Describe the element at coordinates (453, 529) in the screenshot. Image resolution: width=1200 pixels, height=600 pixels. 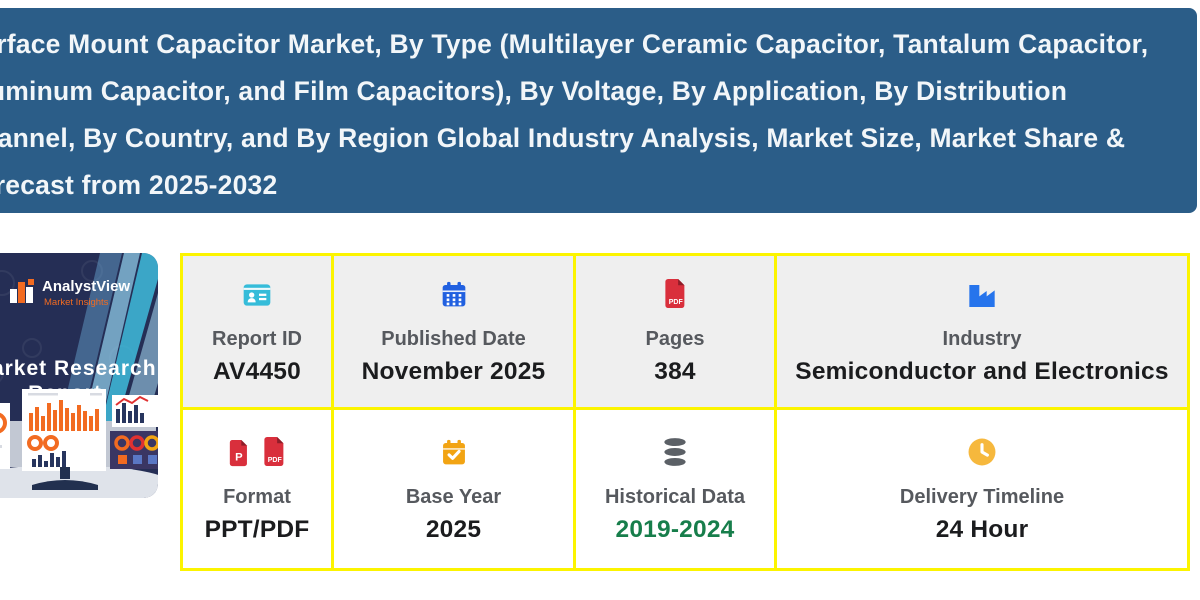
I see `meta-value: 2025` at that location.